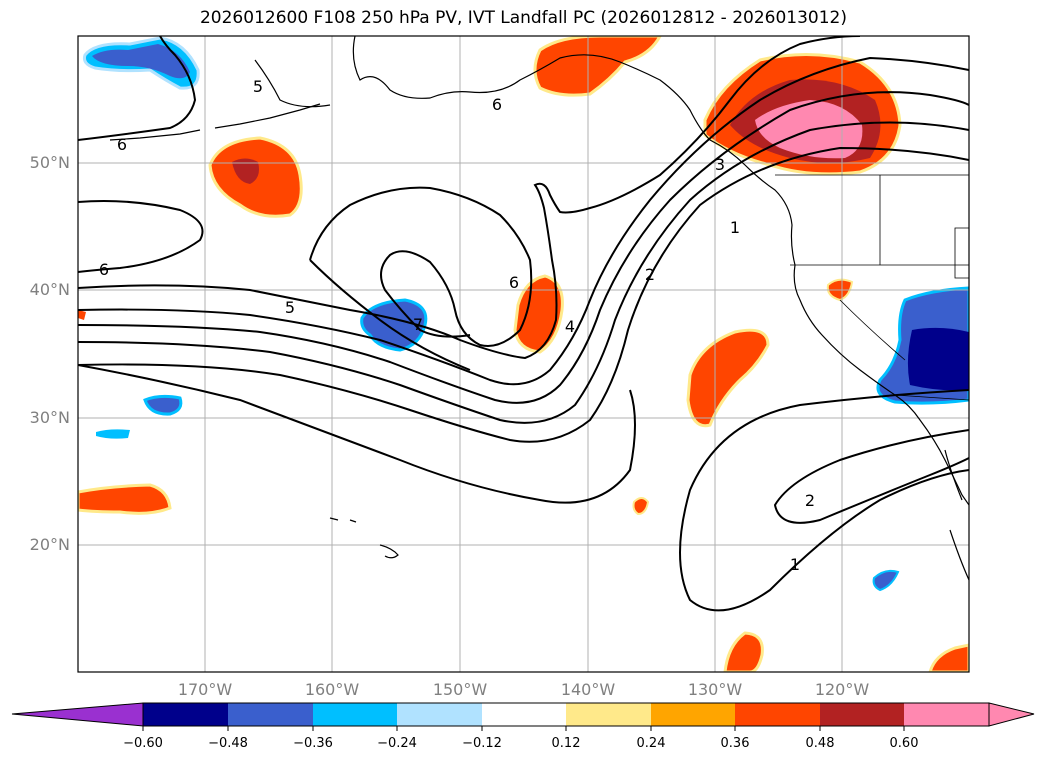  I want to click on lon-label: 160°W, so click(332, 689).